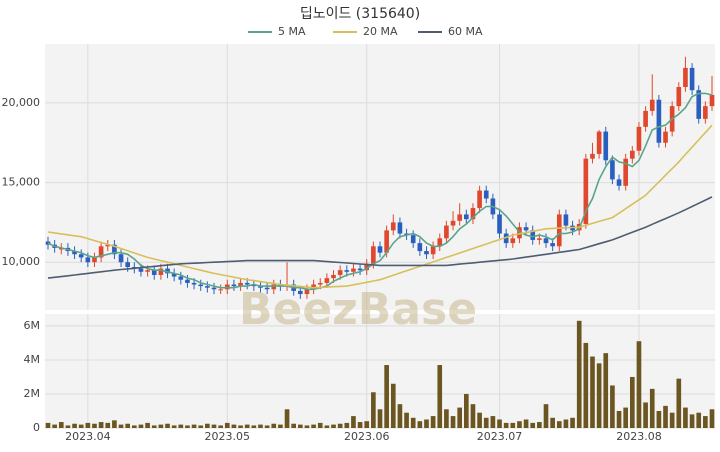 Image resolution: width=720 pixels, height=452 pixels. I want to click on x-tick-label: 2023.04, so click(88, 436).